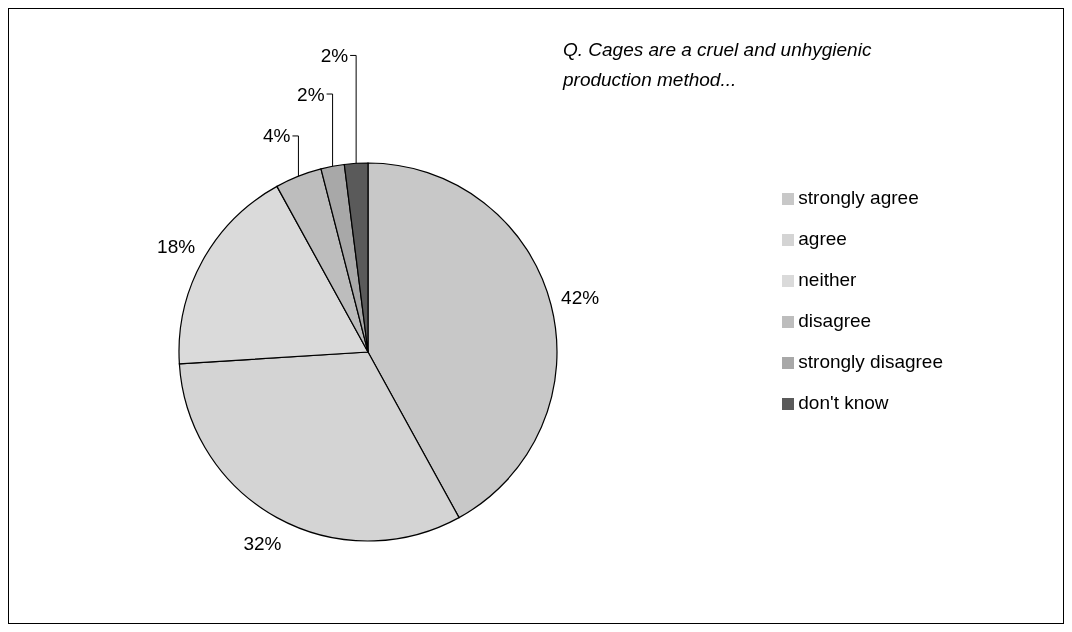 The width and height of the screenshot is (1072, 632). I want to click on legend-label: don't know, so click(843, 402).